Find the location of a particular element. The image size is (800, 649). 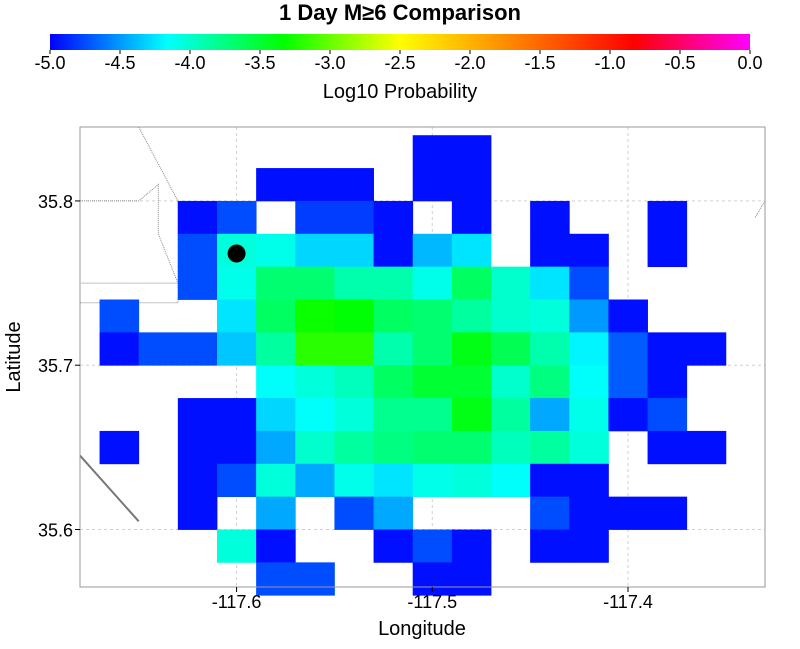

x-axis-label: Longitude is located at coordinates (422, 629).